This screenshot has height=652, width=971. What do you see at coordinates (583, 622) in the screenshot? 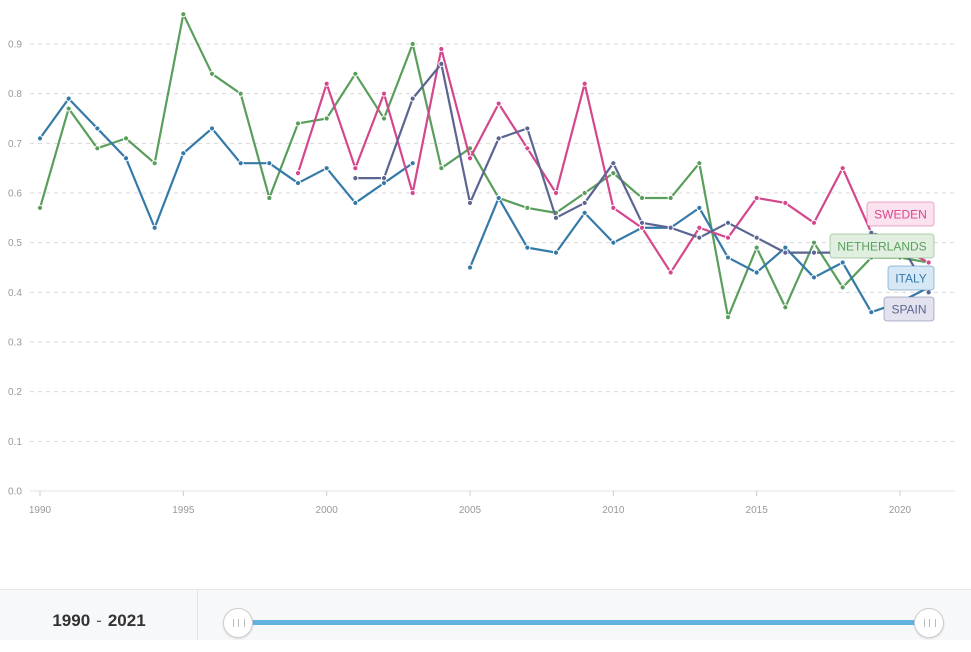
I see `range-slider-track` at bounding box center [583, 622].